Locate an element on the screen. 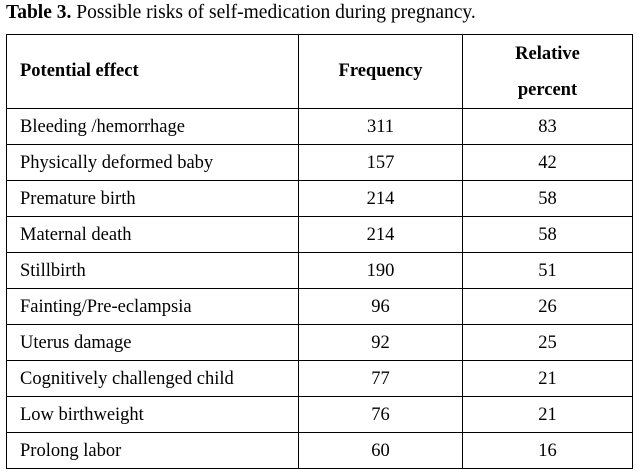 This screenshot has width=640, height=475. table-row: Maternal death 214 58 is located at coordinates (319, 234).